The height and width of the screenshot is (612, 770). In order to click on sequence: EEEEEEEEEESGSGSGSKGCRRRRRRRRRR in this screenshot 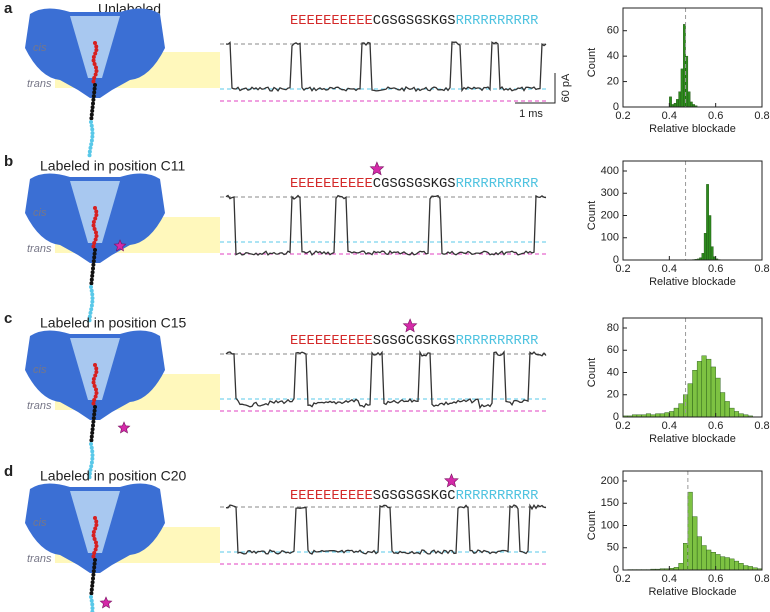, I will do `click(414, 496)`.